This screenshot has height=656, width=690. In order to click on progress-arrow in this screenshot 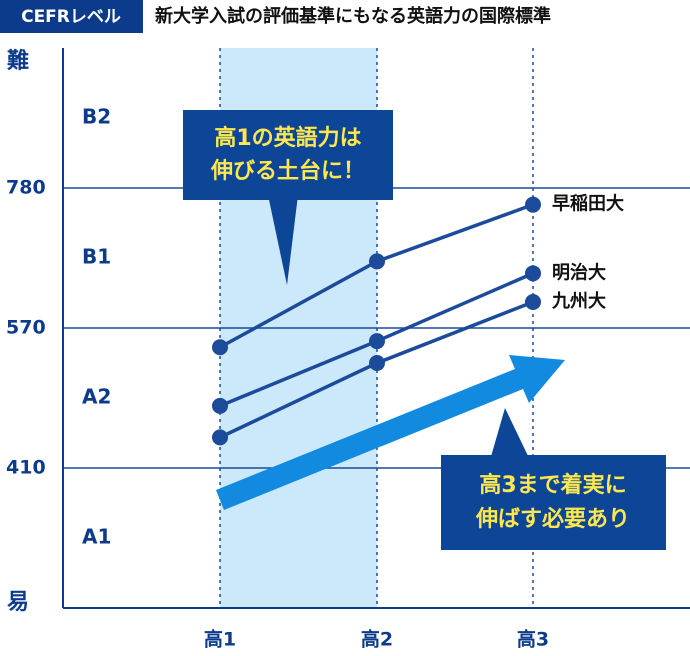, I will do `click(390, 432)`.